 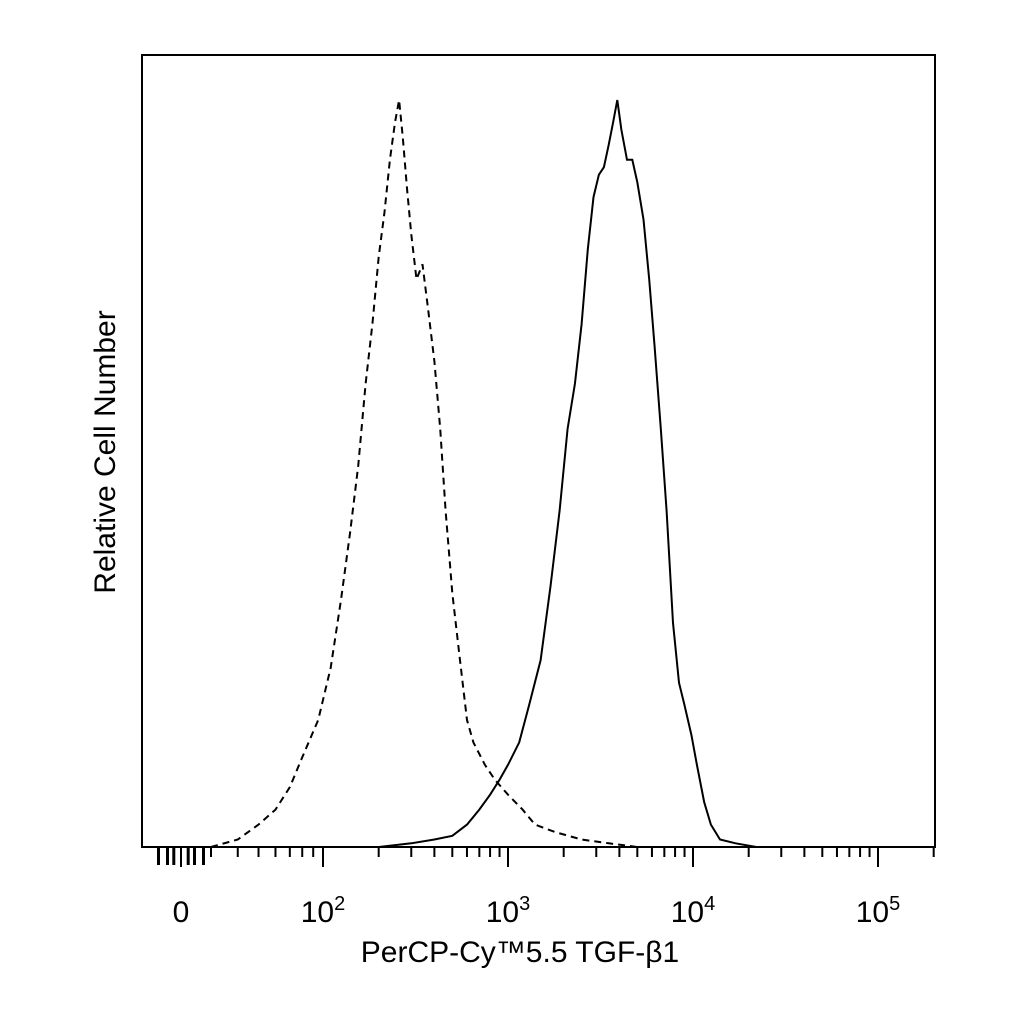 What do you see at coordinates (323, 911) in the screenshot?
I see `x-tick-label: 10²` at bounding box center [323, 911].